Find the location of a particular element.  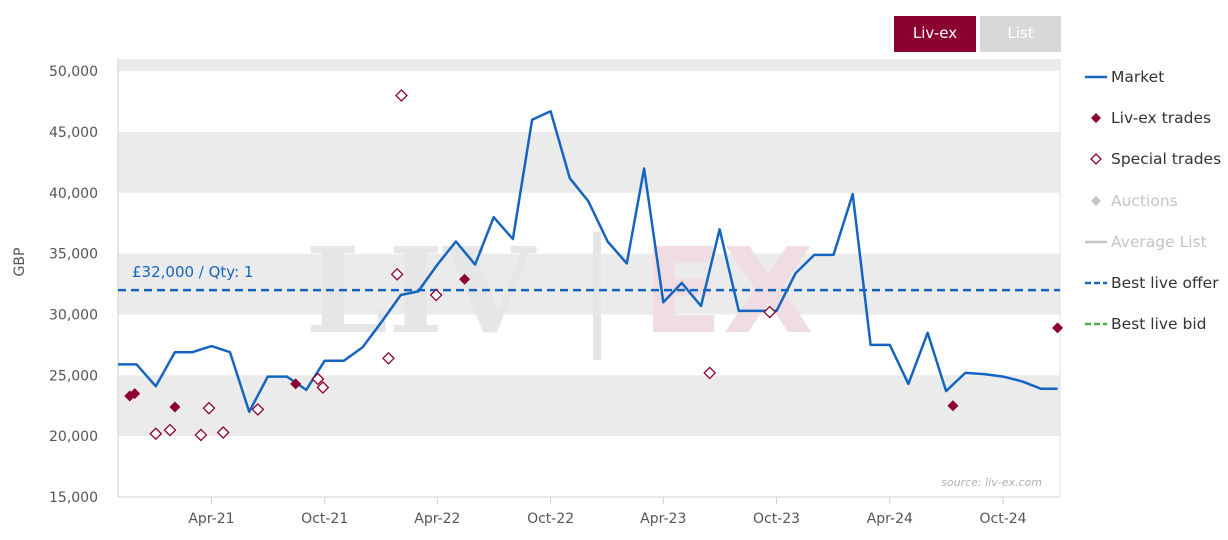

legend-label: Best live bid is located at coordinates (1159, 324).